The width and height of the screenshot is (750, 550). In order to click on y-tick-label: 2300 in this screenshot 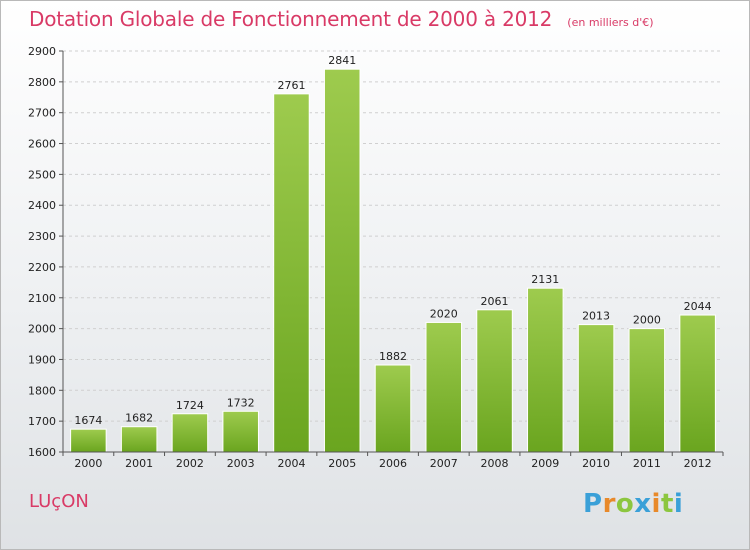, I will do `click(42, 236)`.